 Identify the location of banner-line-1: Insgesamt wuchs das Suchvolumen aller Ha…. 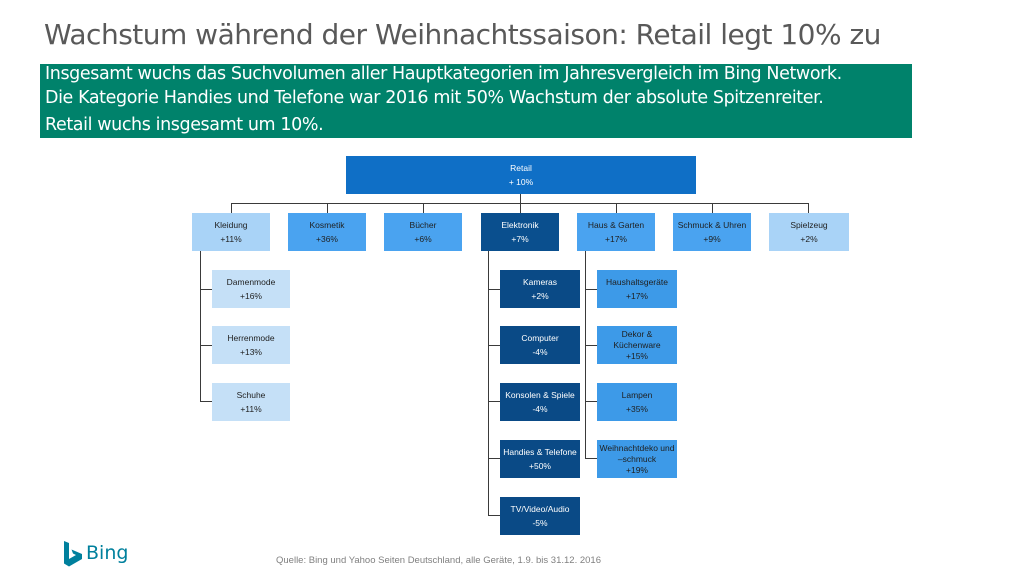
(443, 74).